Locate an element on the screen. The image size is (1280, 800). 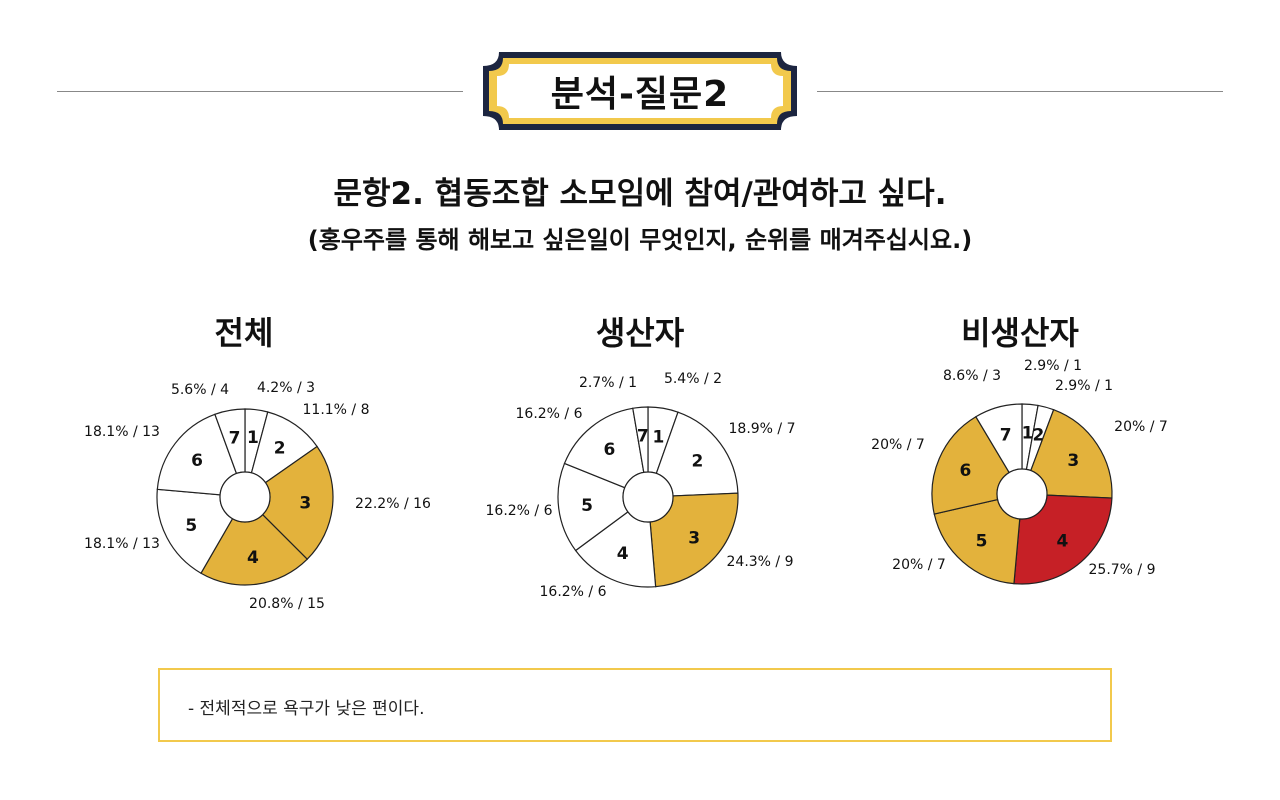
chart3-slice-number-2: 2 is located at coordinates (1038, 436).